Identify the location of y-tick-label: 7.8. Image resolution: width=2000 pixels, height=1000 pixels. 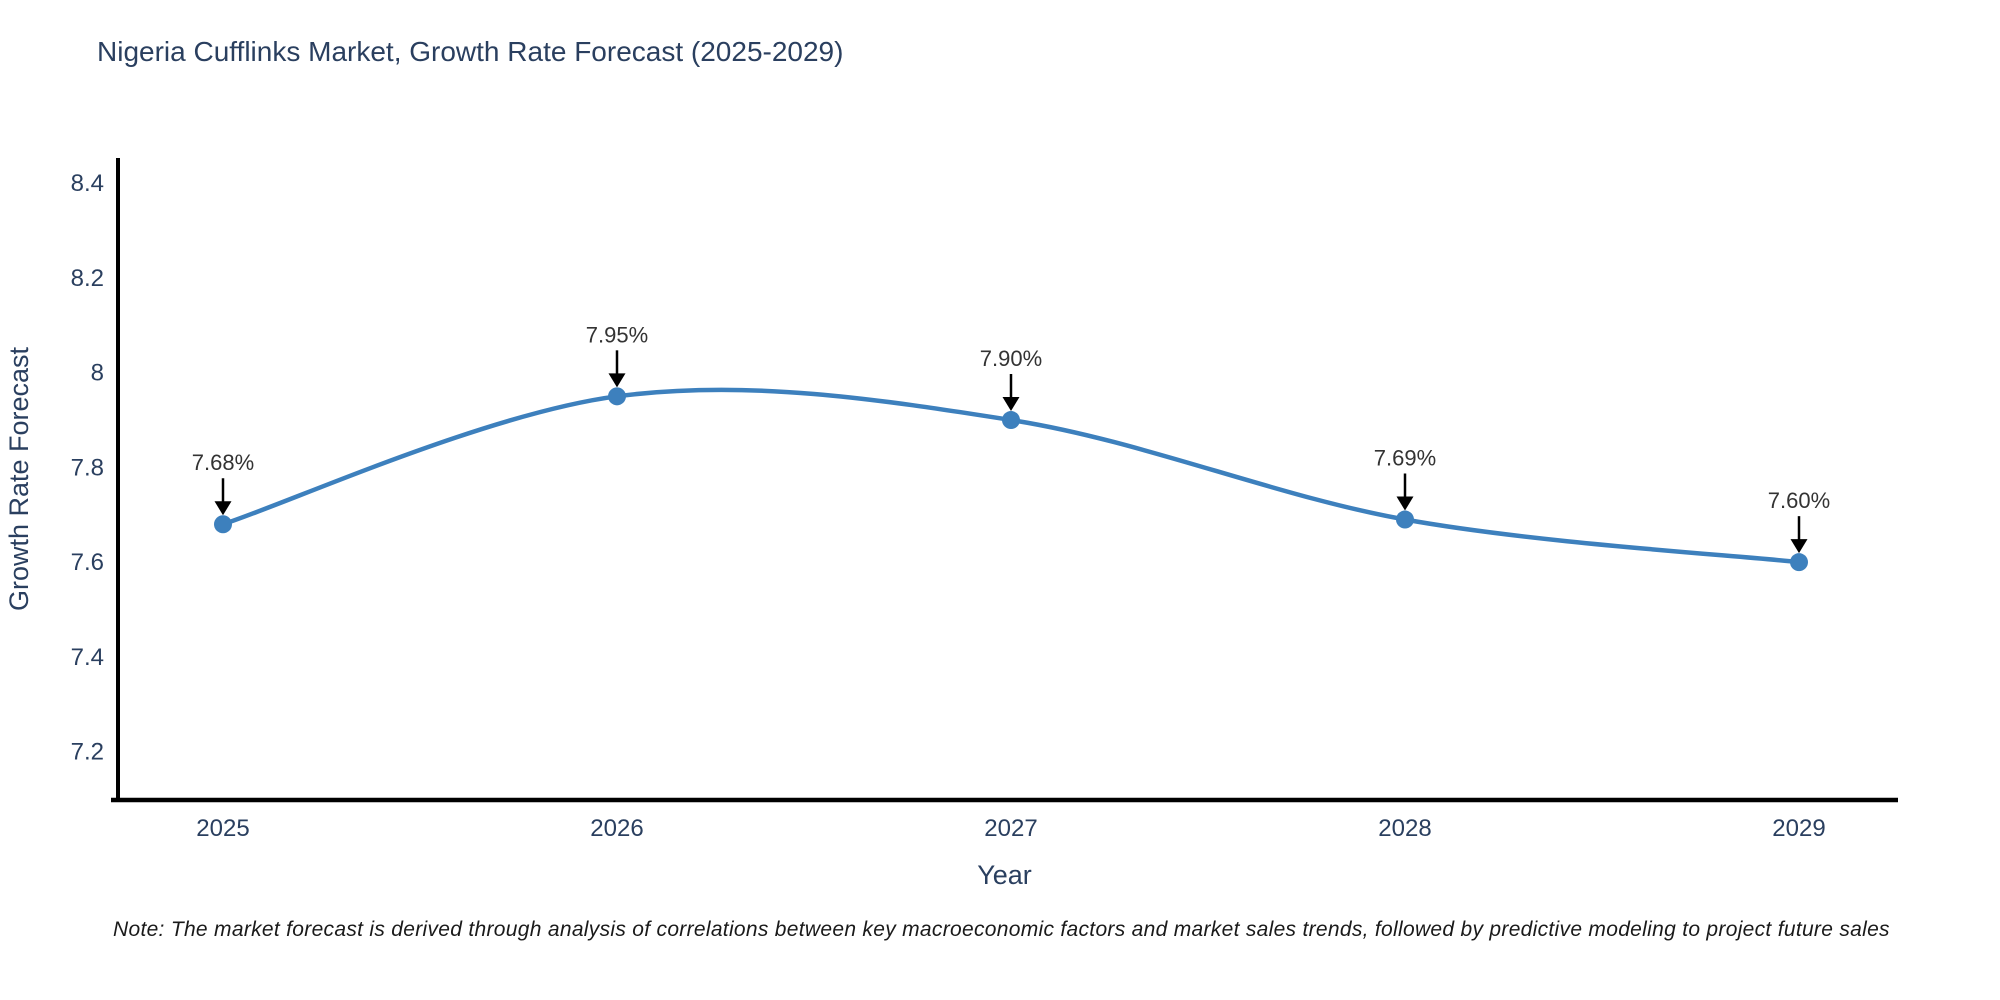
(87, 467).